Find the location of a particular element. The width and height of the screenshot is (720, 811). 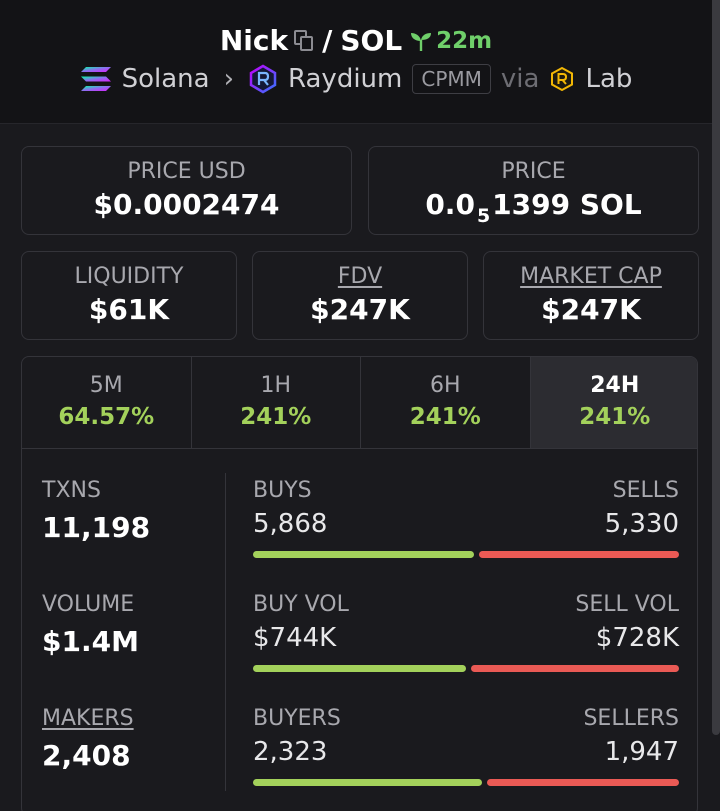

price-native-card: PRICE 0.0 51399 SOL is located at coordinates (533, 190).